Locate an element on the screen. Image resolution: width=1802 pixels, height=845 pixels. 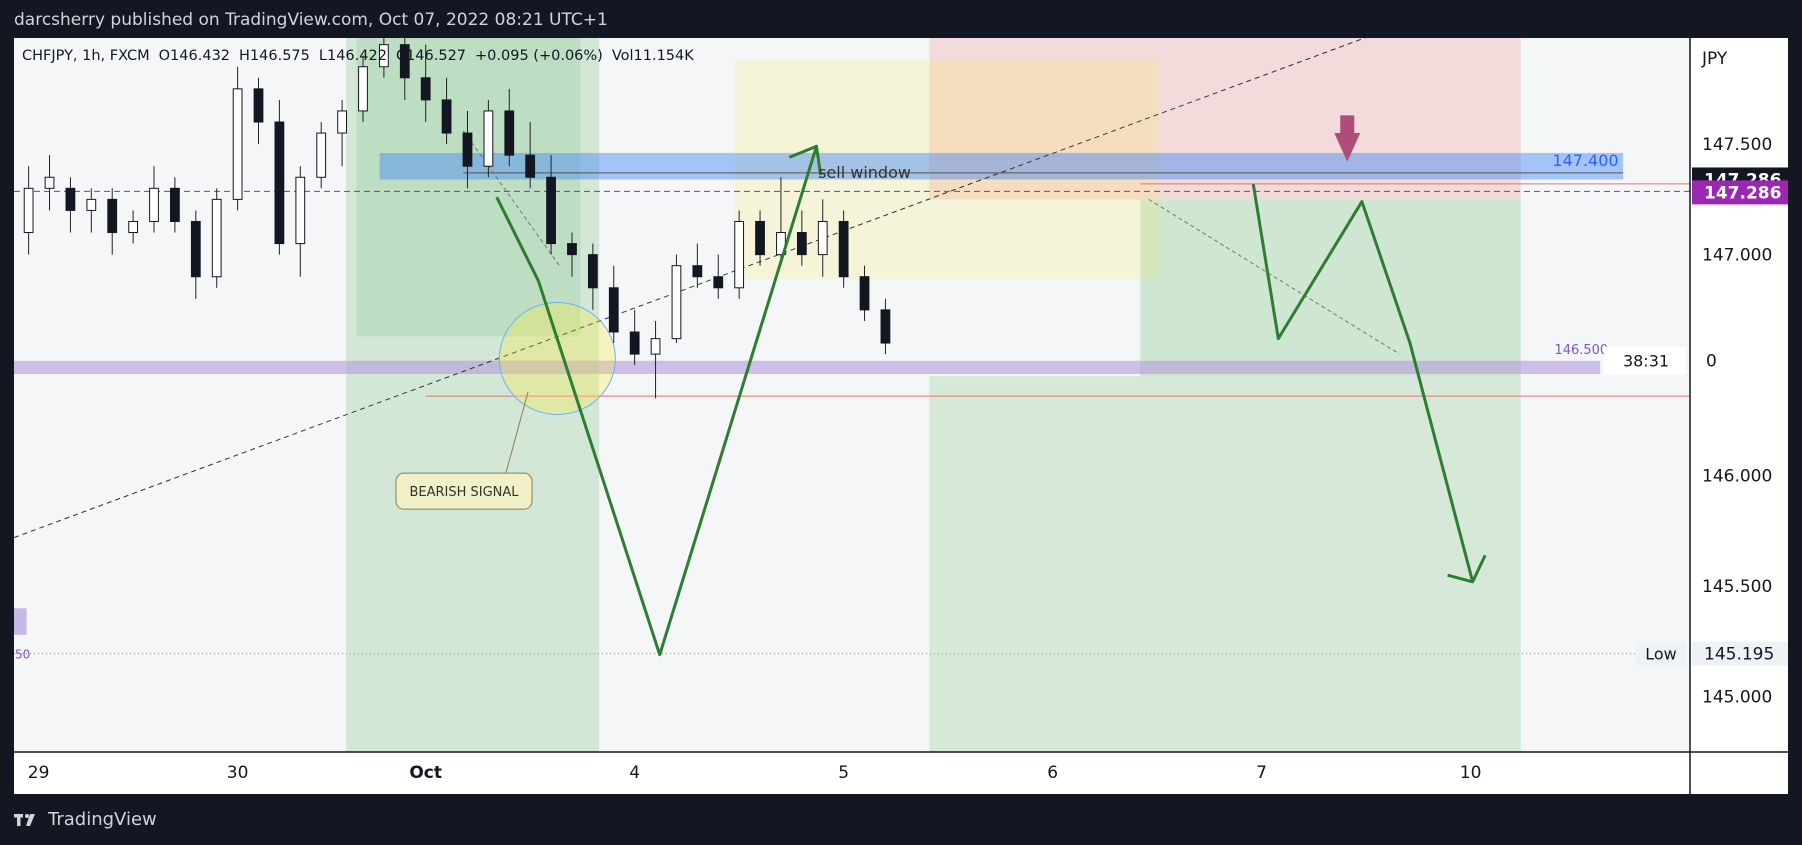
legend-low: L146.422 is located at coordinates (352, 56).